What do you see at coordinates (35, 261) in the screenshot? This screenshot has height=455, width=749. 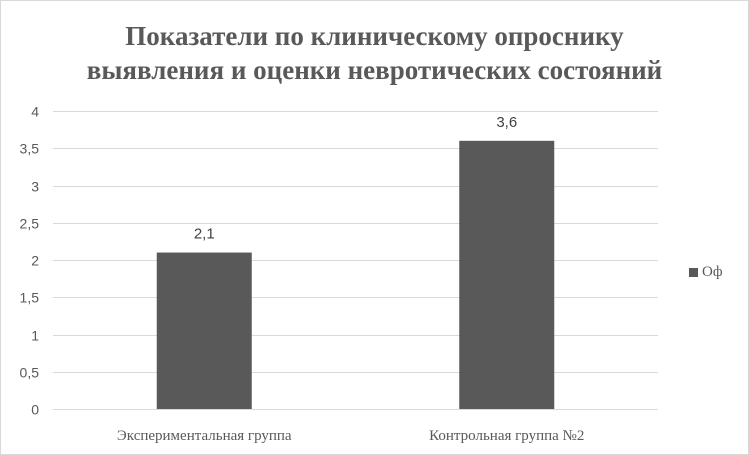 I see `y-tick-label: 2` at bounding box center [35, 261].